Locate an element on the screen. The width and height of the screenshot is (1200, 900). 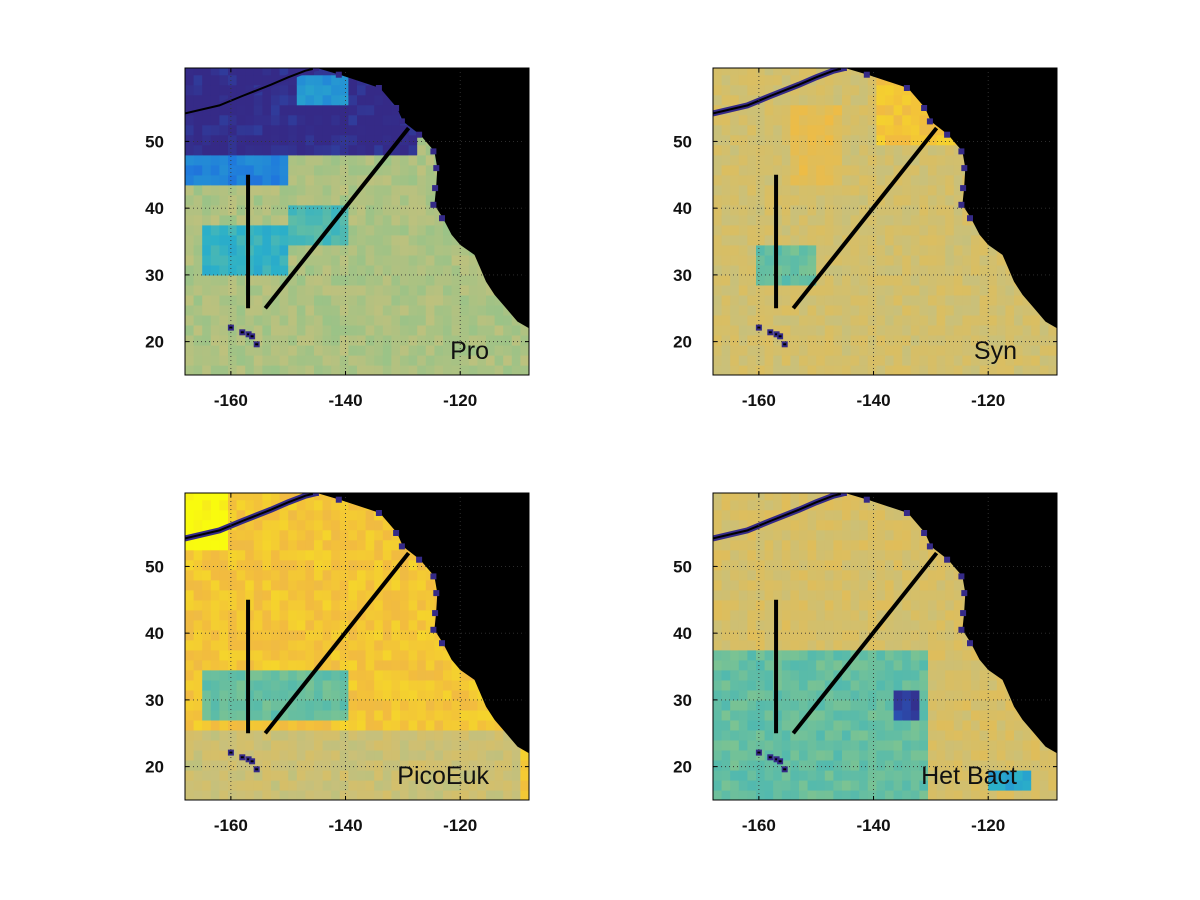
coast-pixel is located at coordinates (961, 151).